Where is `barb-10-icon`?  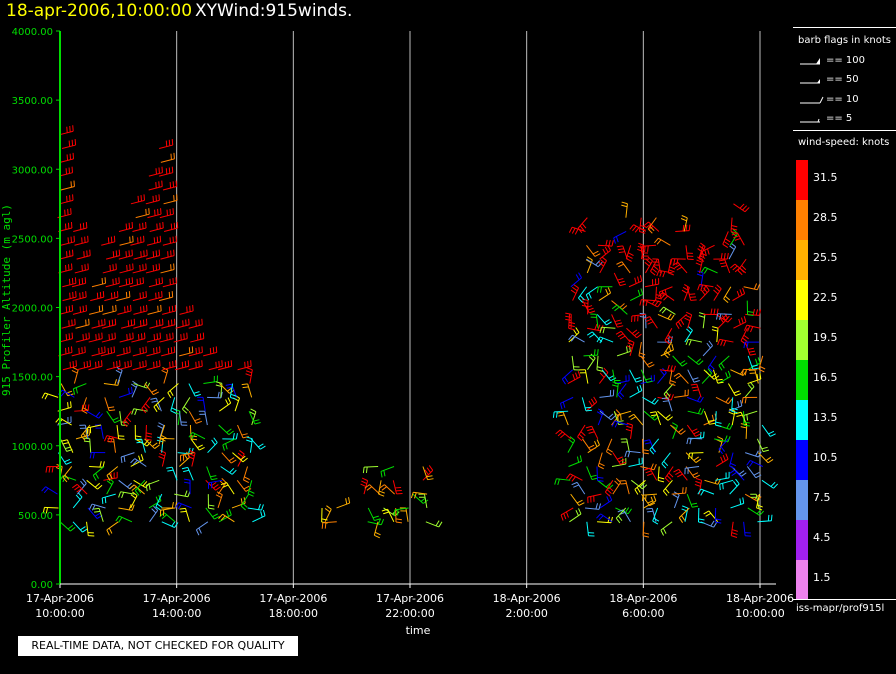 barb-10-icon is located at coordinates (812, 100).